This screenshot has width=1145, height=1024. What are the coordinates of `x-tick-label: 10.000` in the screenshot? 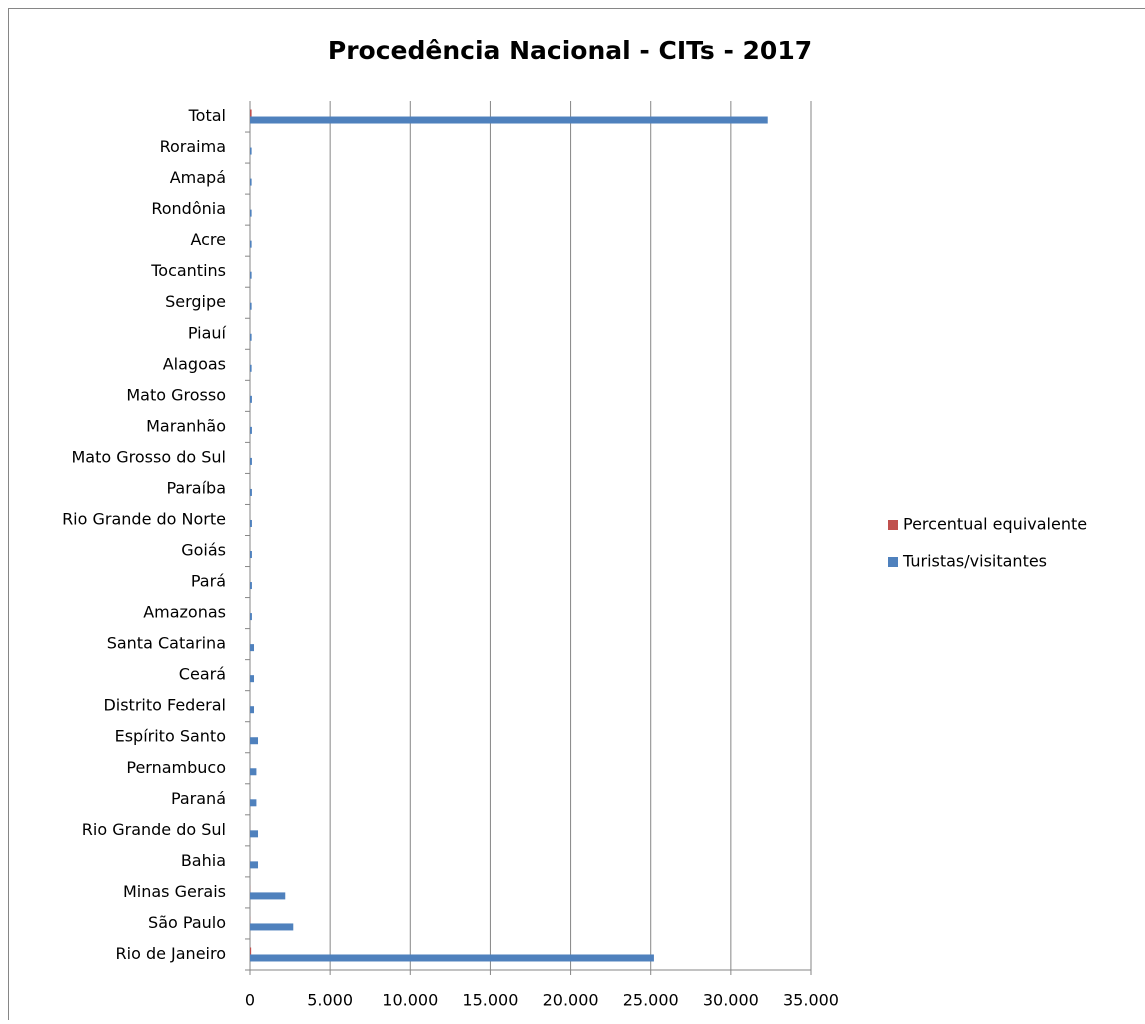 It's located at (410, 1000).